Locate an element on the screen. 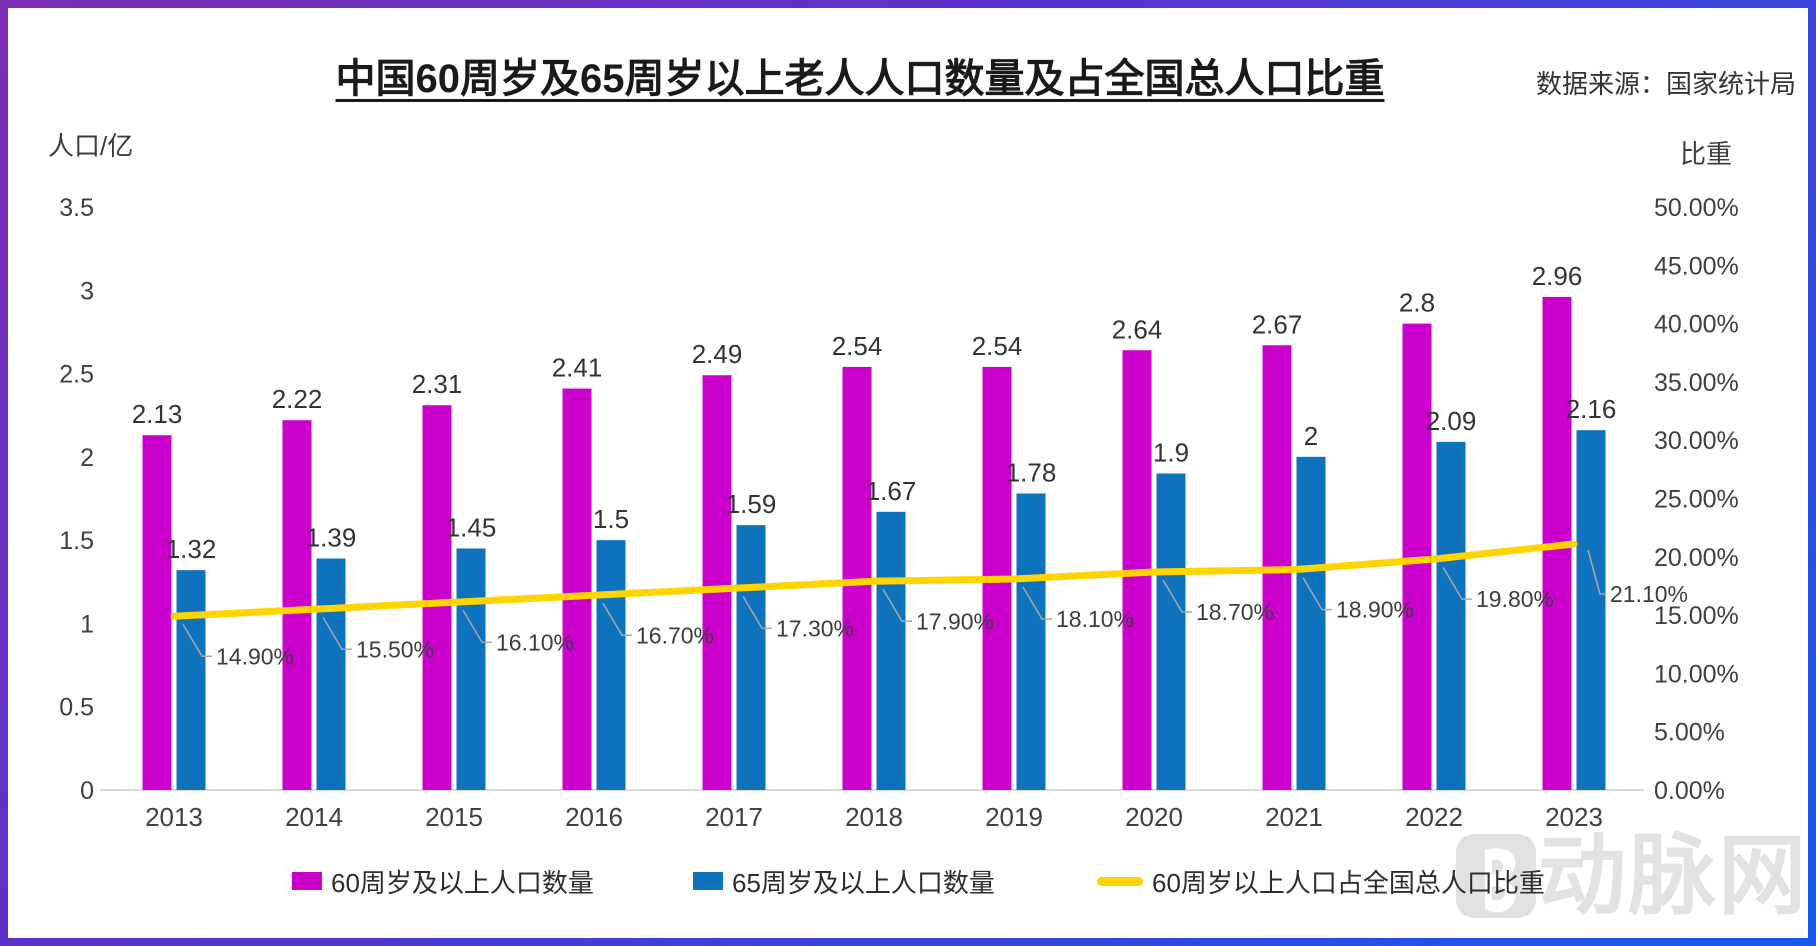  legend-label-ratio-line: 60周岁以上人口占全国总人口比重 is located at coordinates (1348, 882).